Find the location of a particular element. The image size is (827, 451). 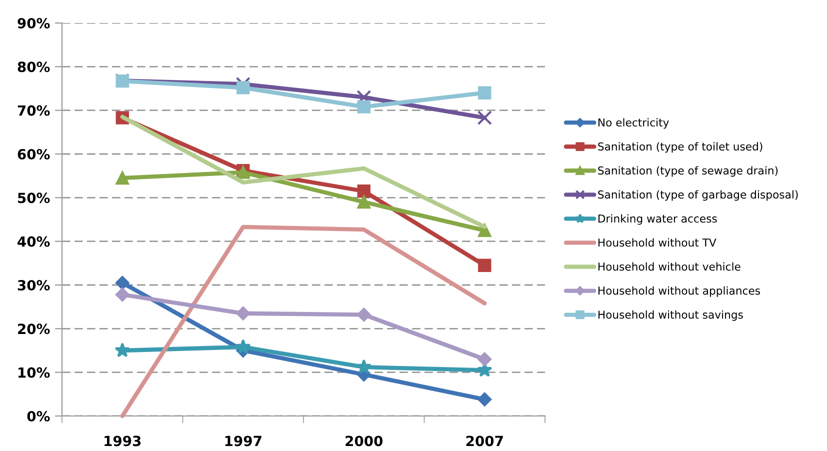

legend-label: Household without savings is located at coordinates (670, 315).